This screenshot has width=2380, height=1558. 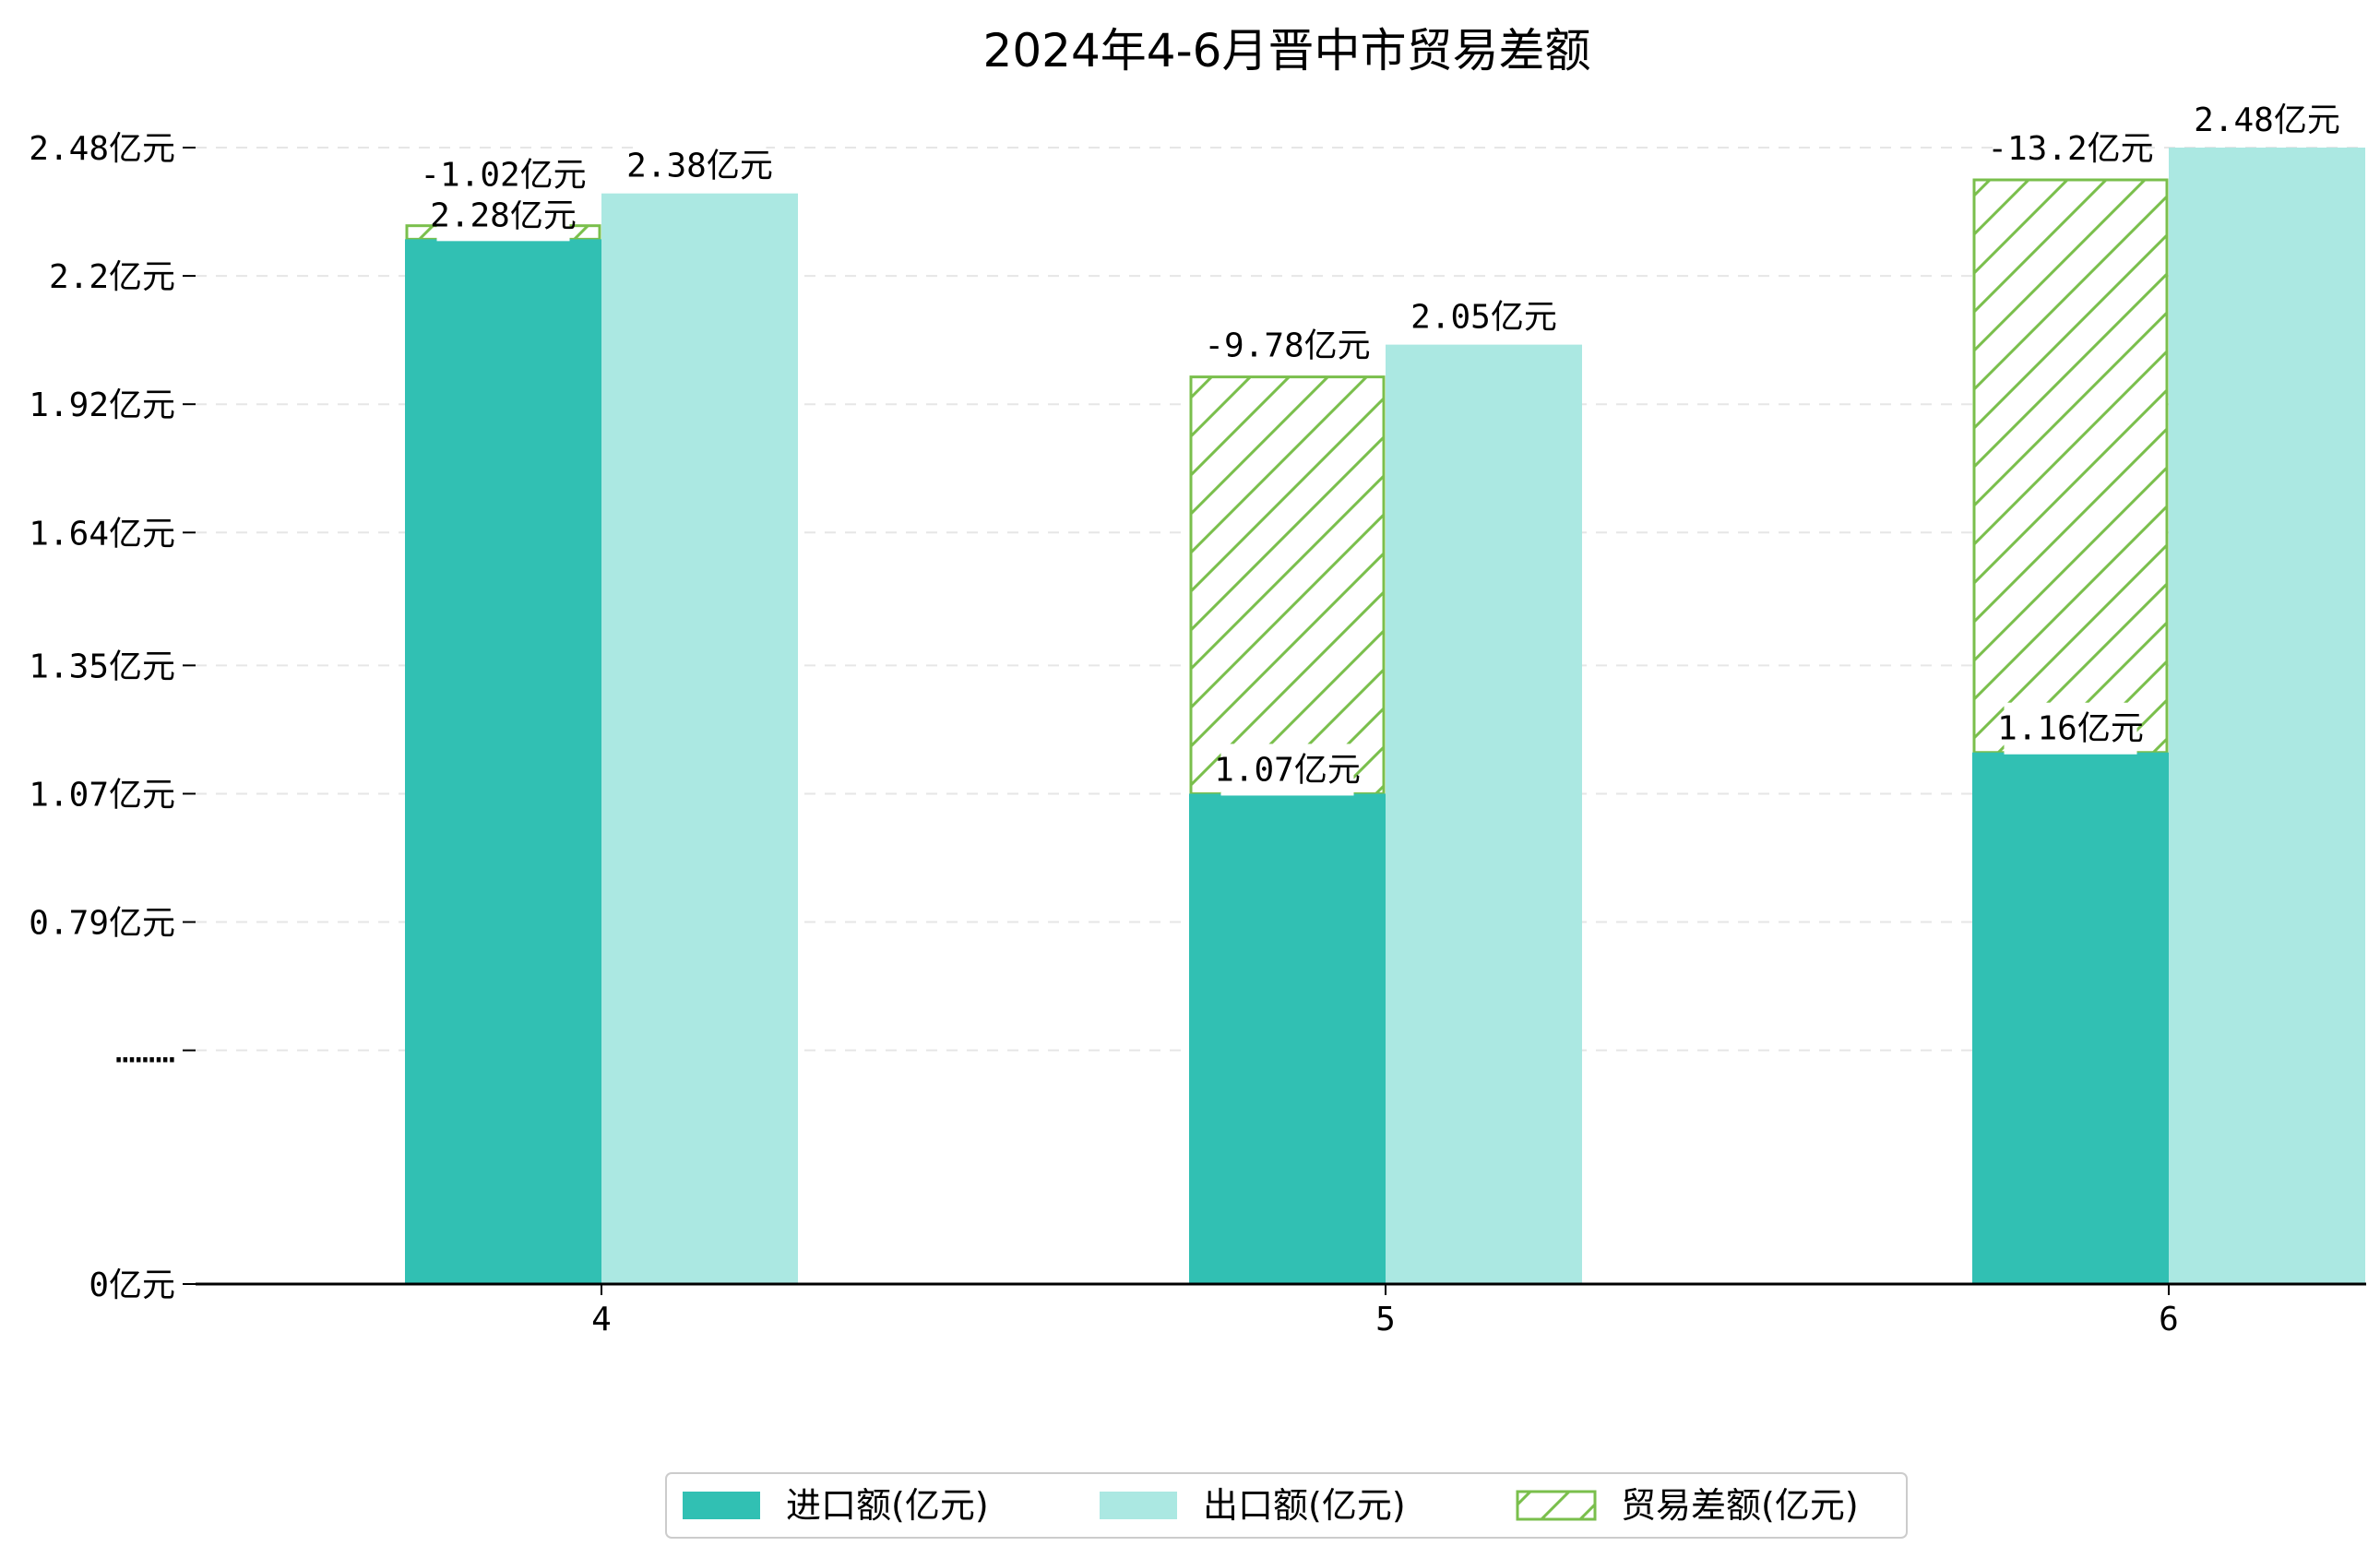 I want to click on x-tick-label: 6, so click(x=2169, y=1319).